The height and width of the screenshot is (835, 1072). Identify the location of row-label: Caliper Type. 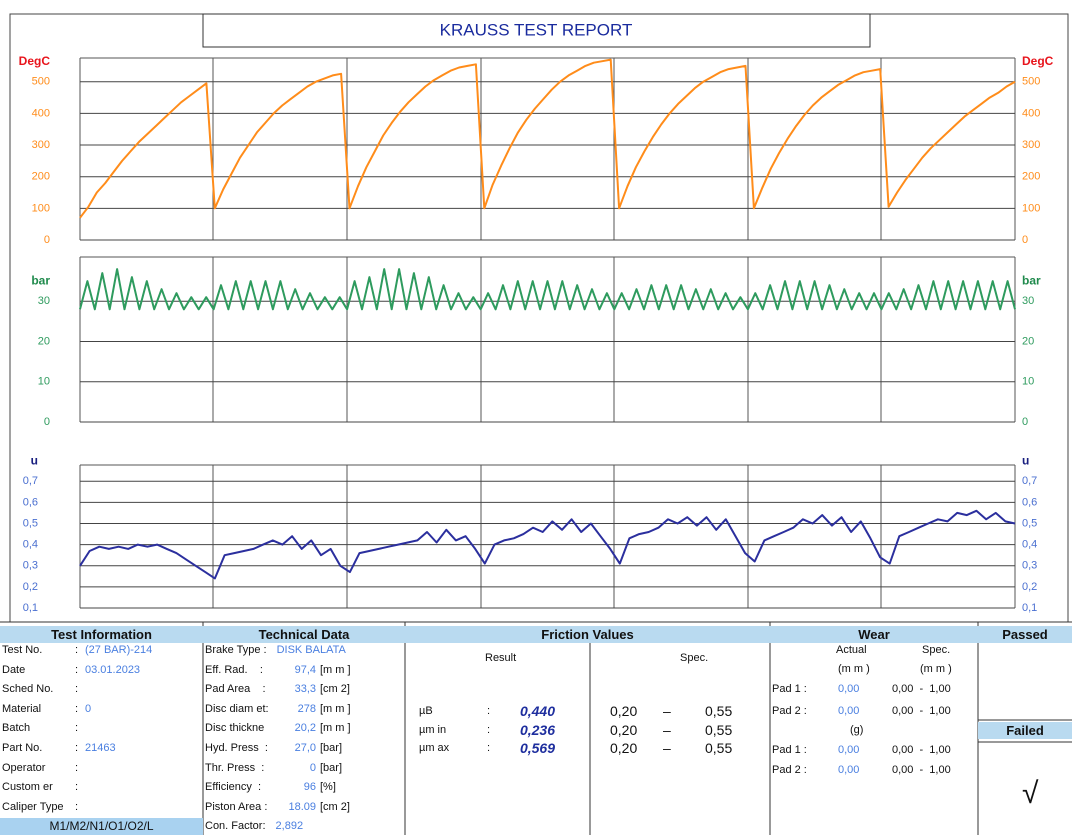
(33, 806).